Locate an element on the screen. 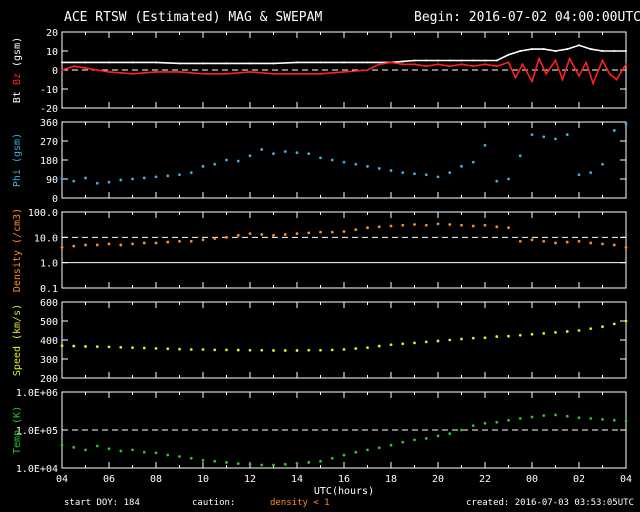  phi-ytick-label: 360 is located at coordinates (49, 123).